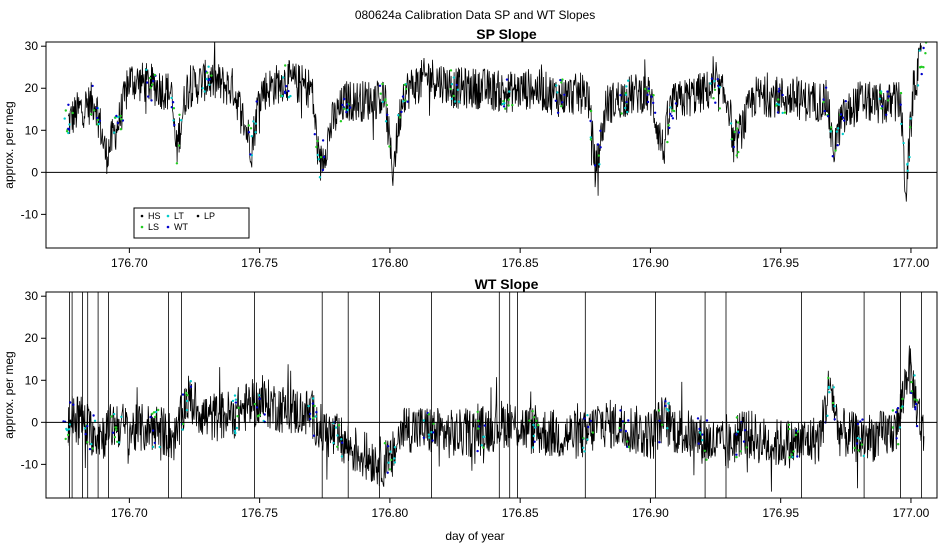 The width and height of the screenshot is (950, 550). I want to click on x-tick-label: 176.90, so click(650, 263).